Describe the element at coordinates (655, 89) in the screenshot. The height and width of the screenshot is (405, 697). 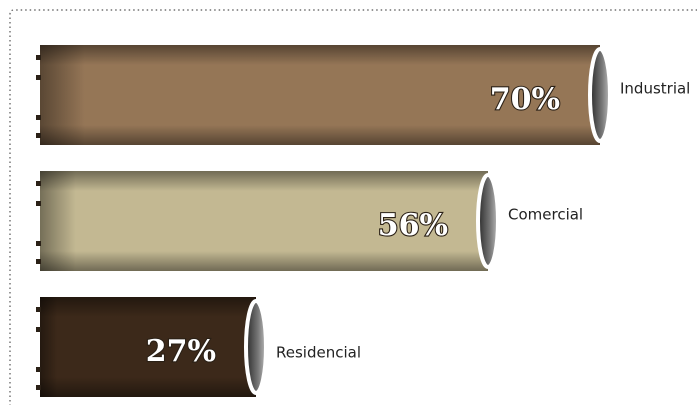
I see `category-label: Industrial` at that location.